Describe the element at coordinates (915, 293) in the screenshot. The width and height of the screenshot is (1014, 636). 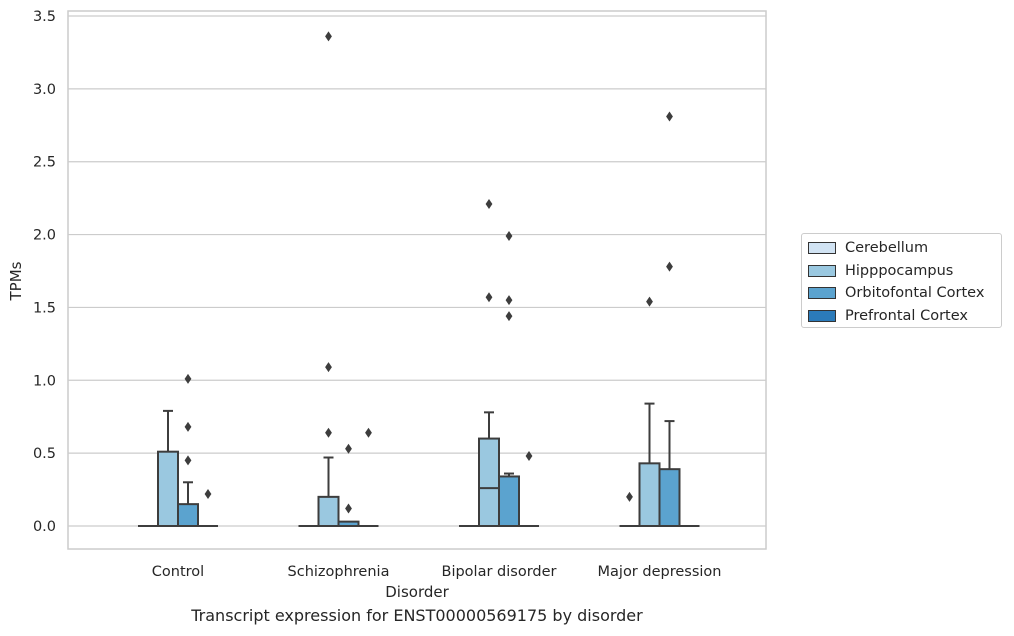
I see `legend-label: Orbitofontal Cortex` at that location.